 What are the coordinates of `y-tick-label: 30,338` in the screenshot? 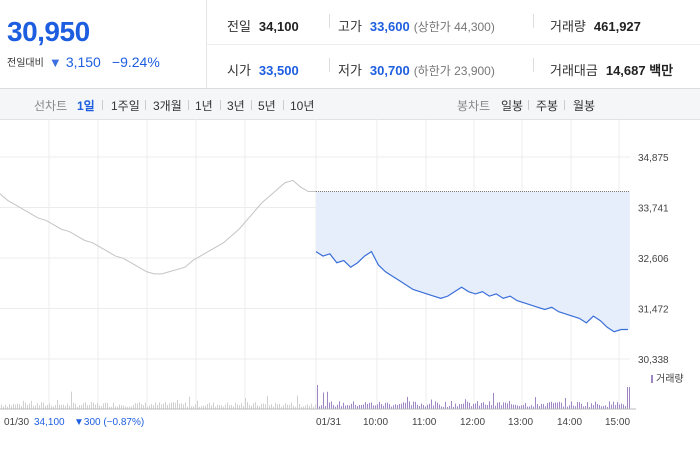 It's located at (653, 360).